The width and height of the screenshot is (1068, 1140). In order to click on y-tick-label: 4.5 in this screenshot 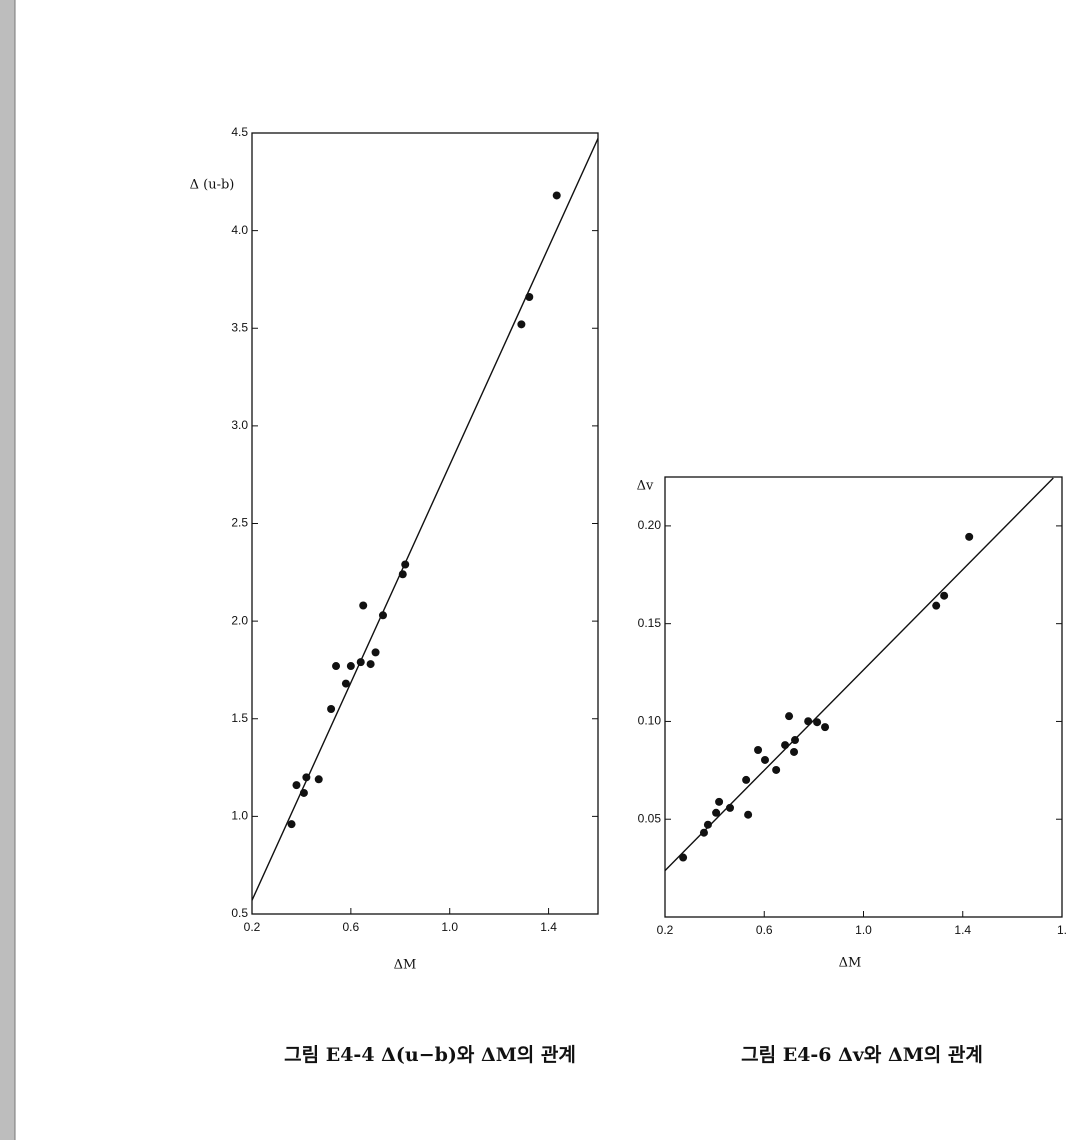, I will do `click(239, 132)`.